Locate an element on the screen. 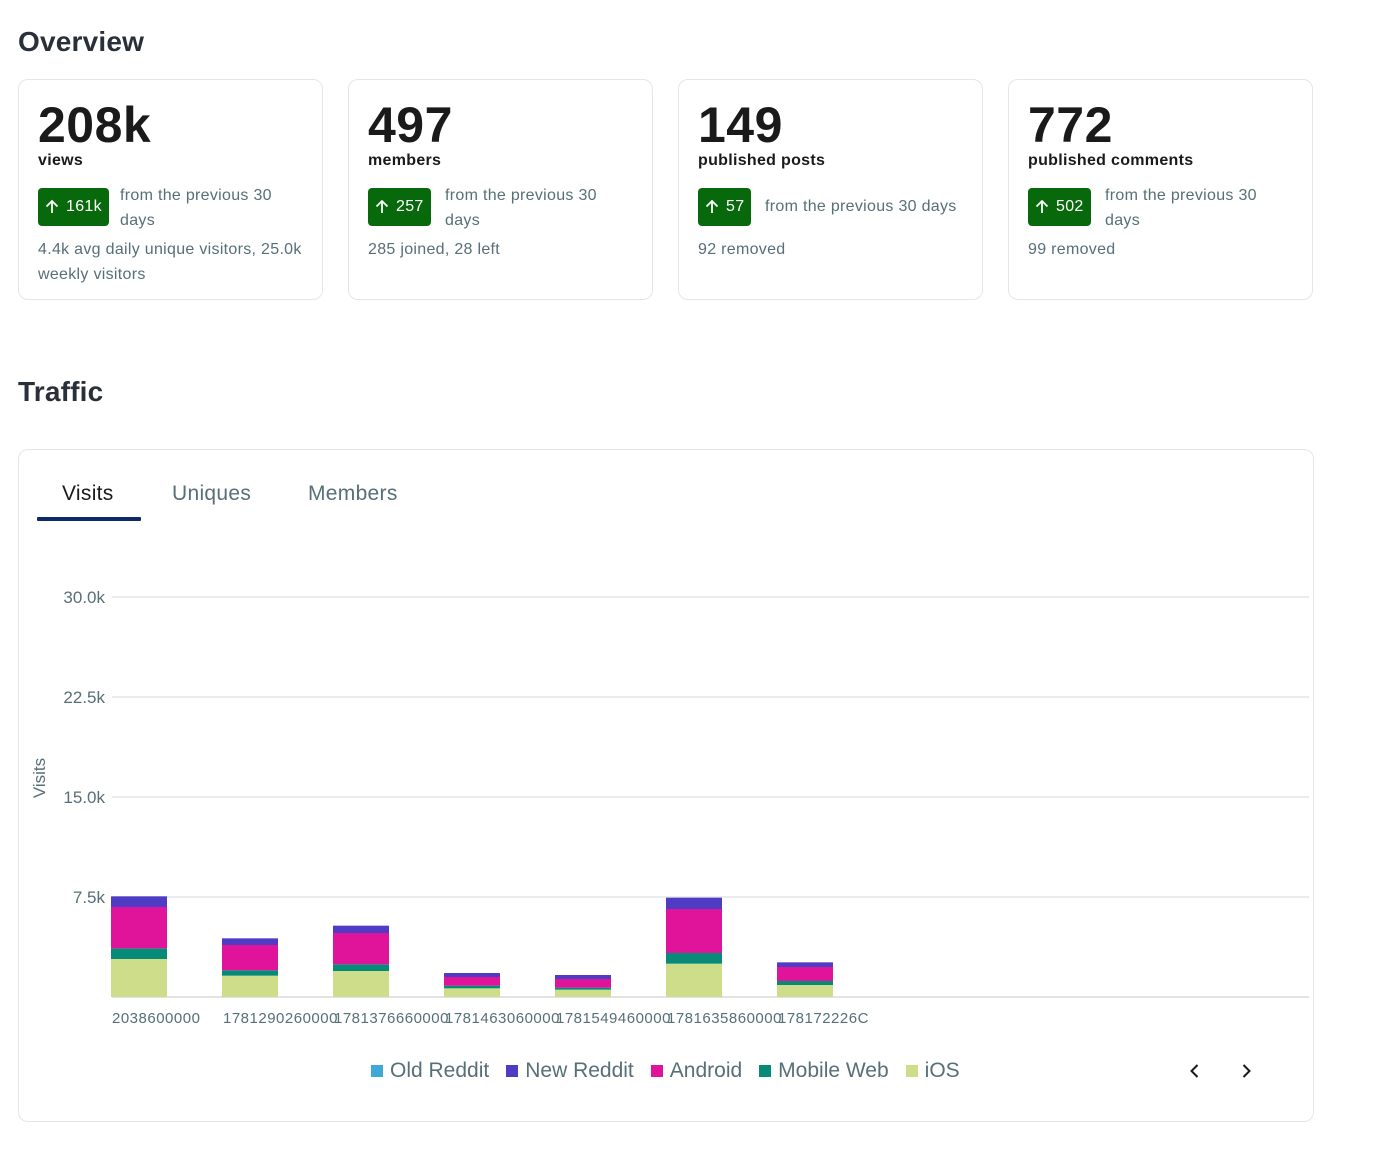  x-tick-label: 1781376660000 is located at coordinates (391, 1018).